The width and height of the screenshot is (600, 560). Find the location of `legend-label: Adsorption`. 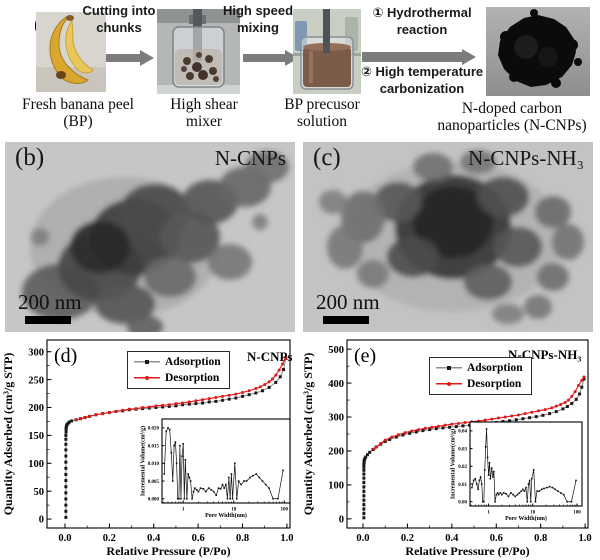

legend-label: Adsorption is located at coordinates (495, 368).